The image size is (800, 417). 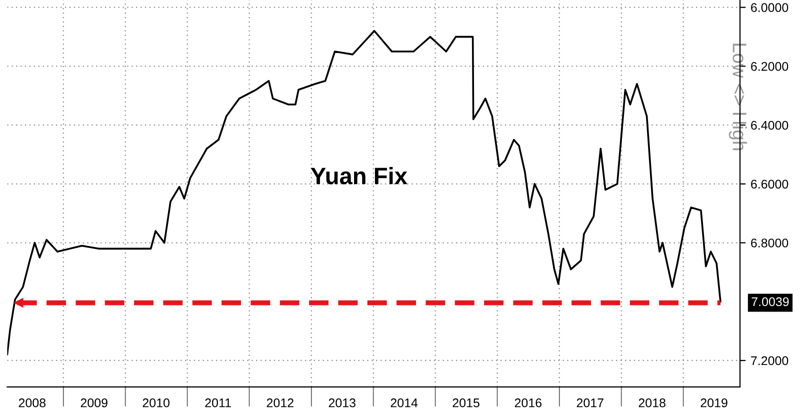 I want to click on y-tick-label: 6.0000, so click(x=769, y=7).